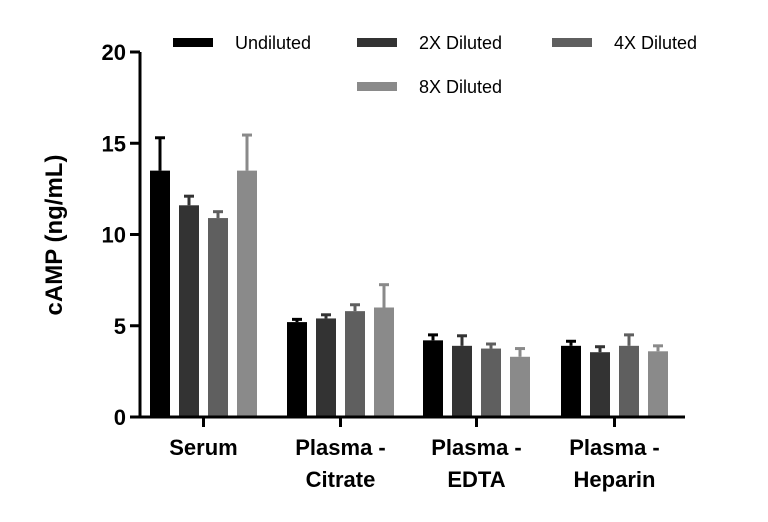 This screenshot has width=768, height=522. Describe the element at coordinates (54, 235) in the screenshot. I see `y-axis-label: cAMP (ng/mL)` at that location.